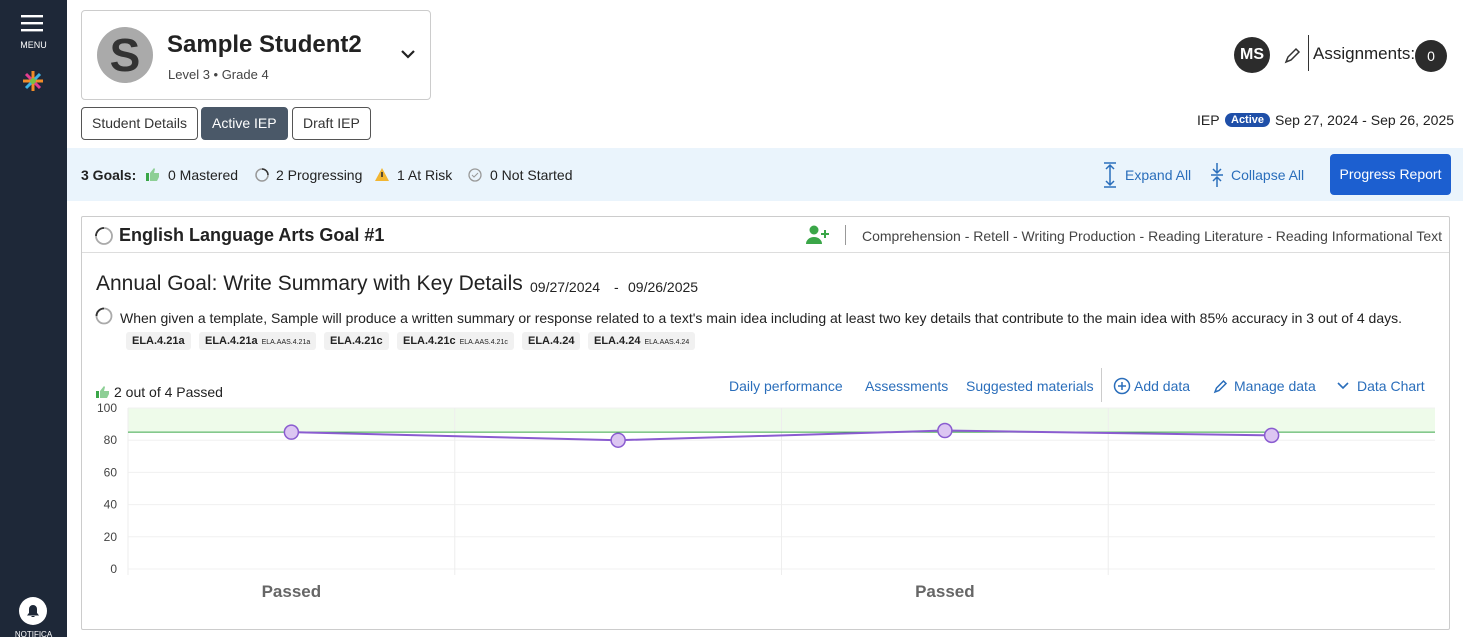  I want to click on assignments-label: Assignments:, so click(1364, 53).